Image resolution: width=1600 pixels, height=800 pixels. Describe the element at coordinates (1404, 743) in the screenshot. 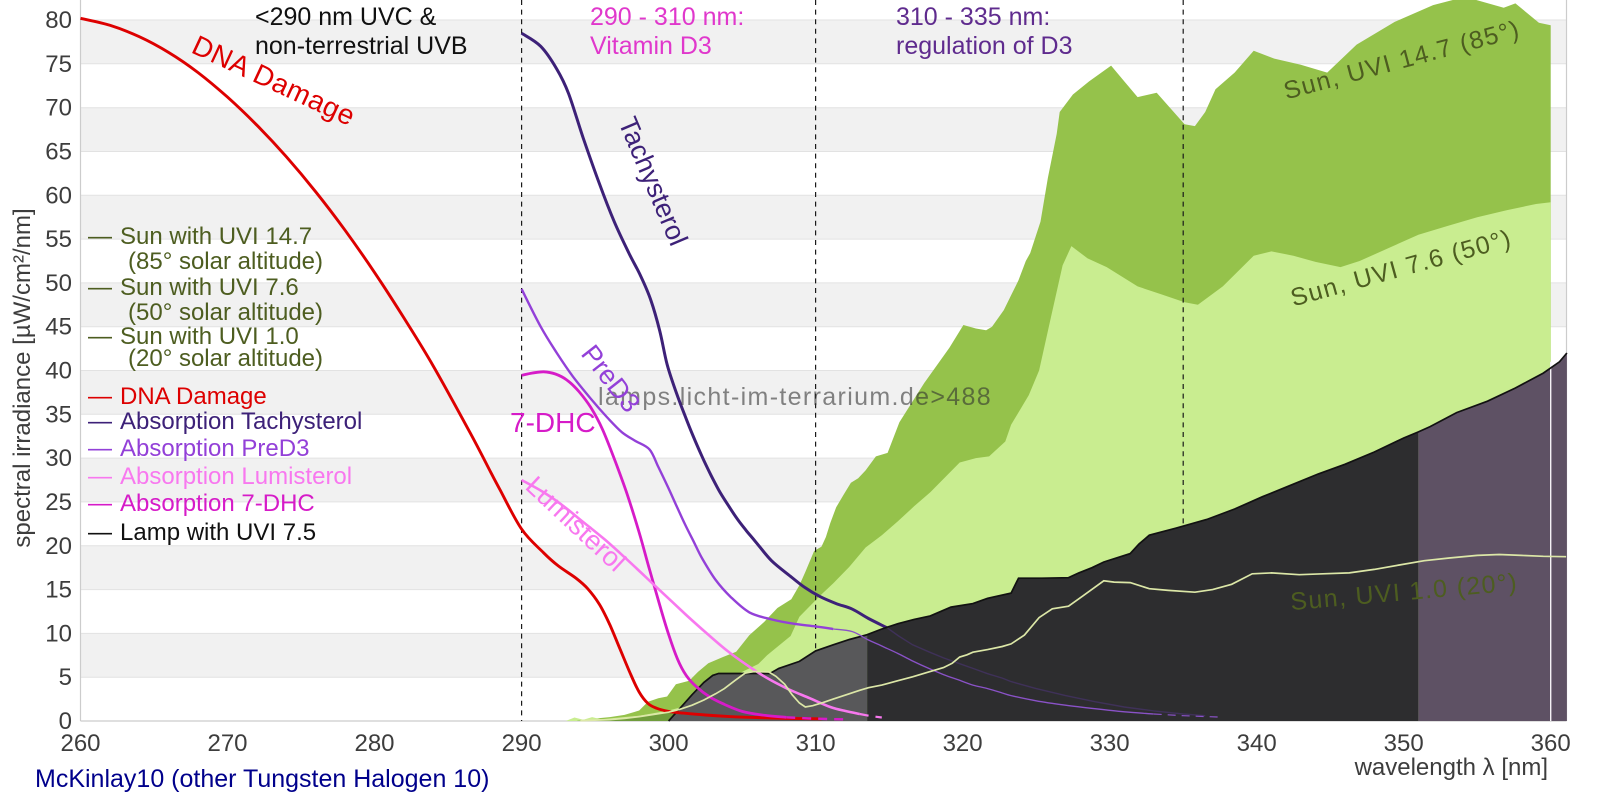

I see `svg-text: 350` at that location.